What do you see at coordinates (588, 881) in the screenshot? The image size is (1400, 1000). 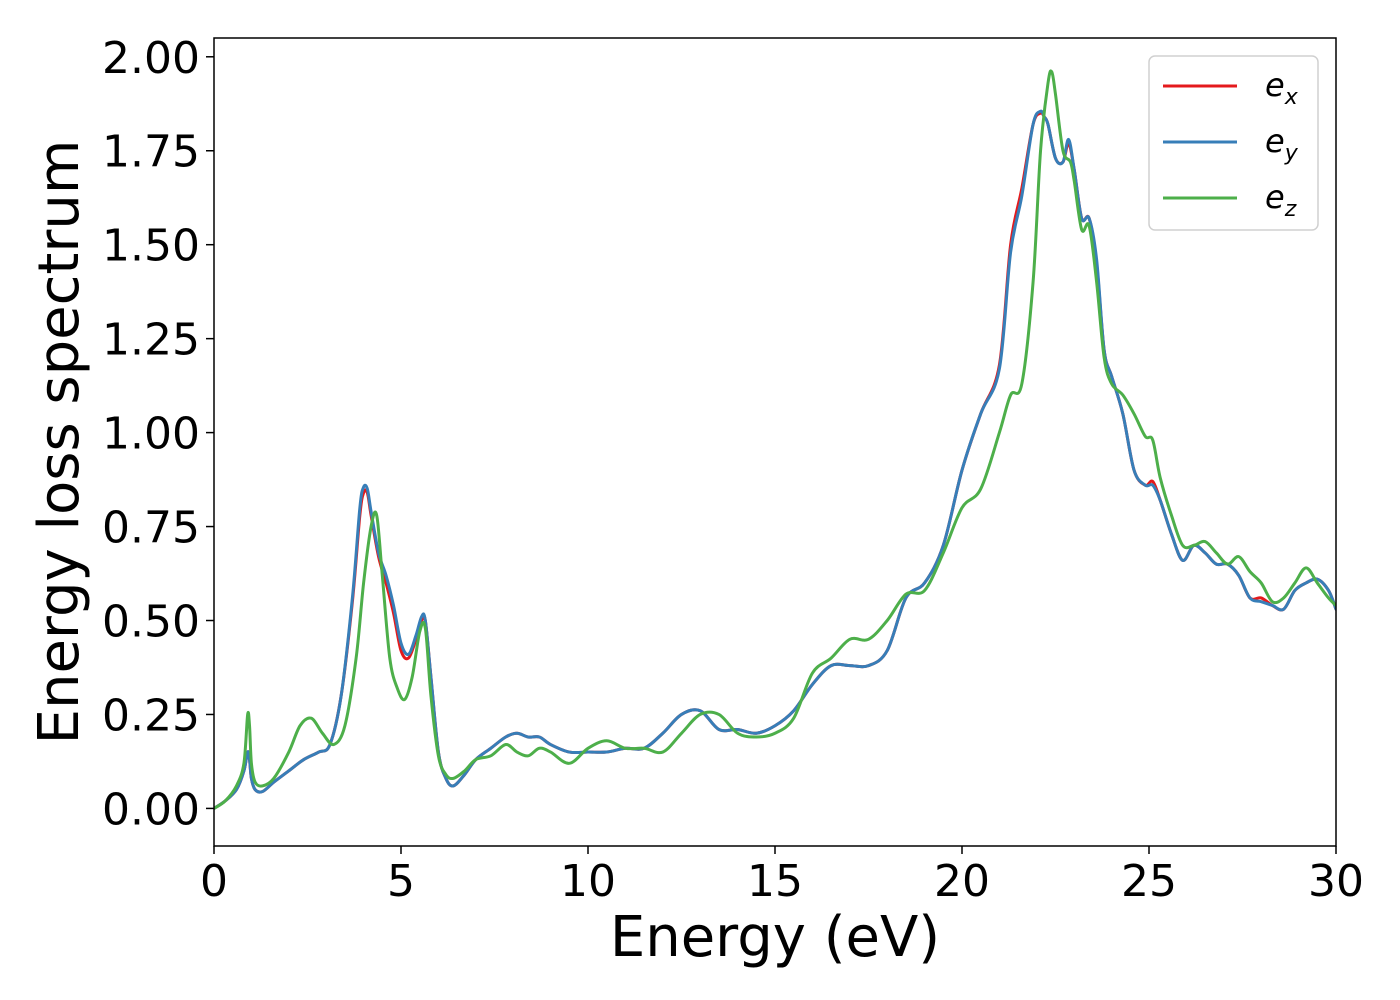 I see `x-tick-label: 10` at bounding box center [588, 881].